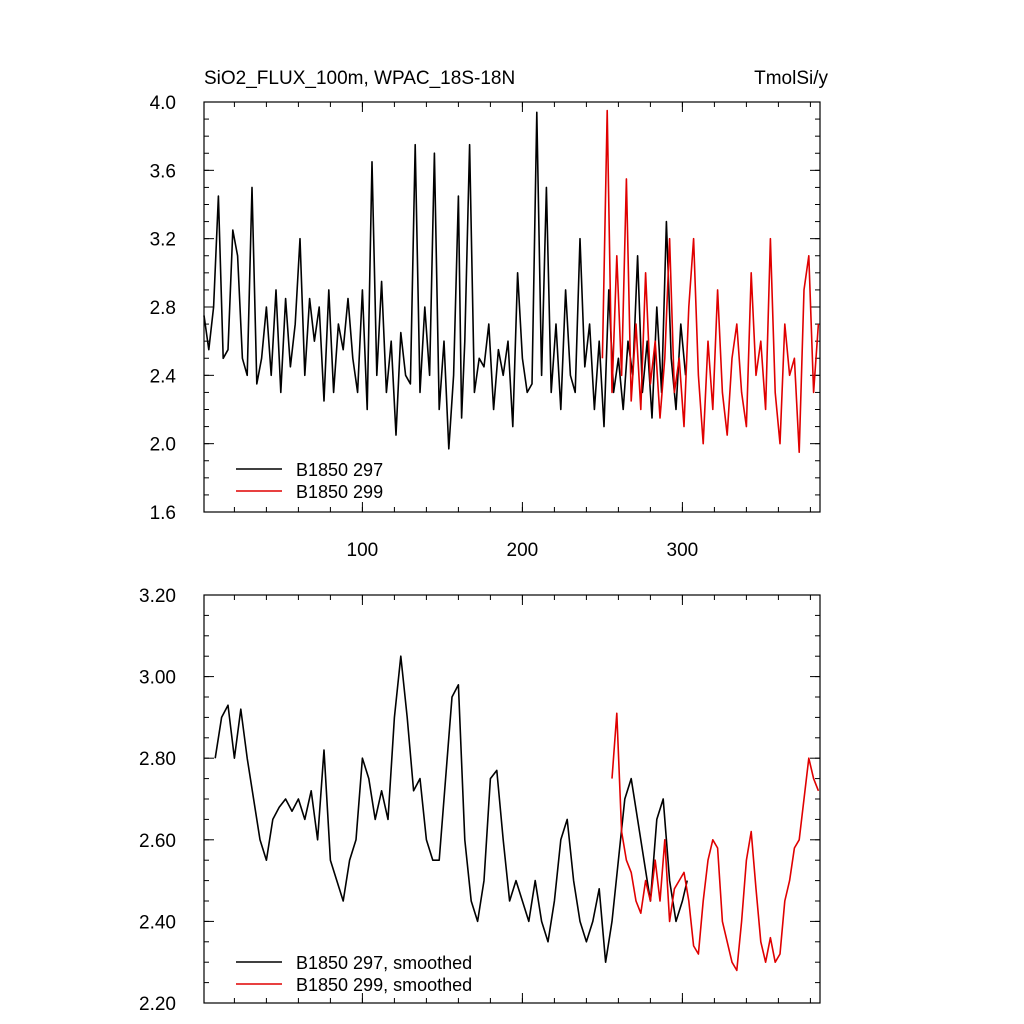 This screenshot has height=1024, width=1024. What do you see at coordinates (163, 240) in the screenshot?
I see `top-ytick-label: 3.2` at bounding box center [163, 240].